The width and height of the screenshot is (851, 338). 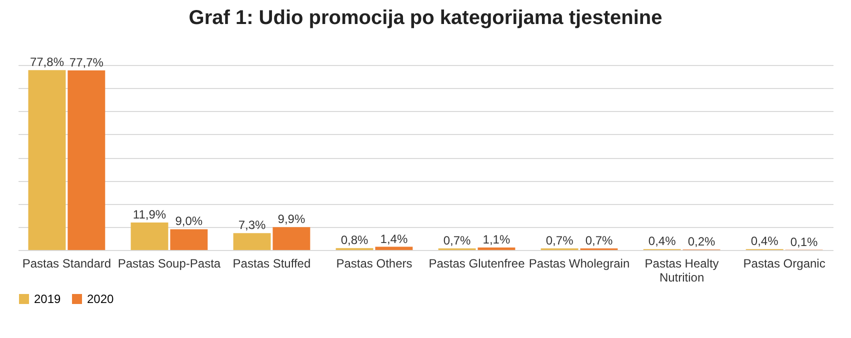 I want to click on data-label: 0,1%, so click(x=804, y=241).